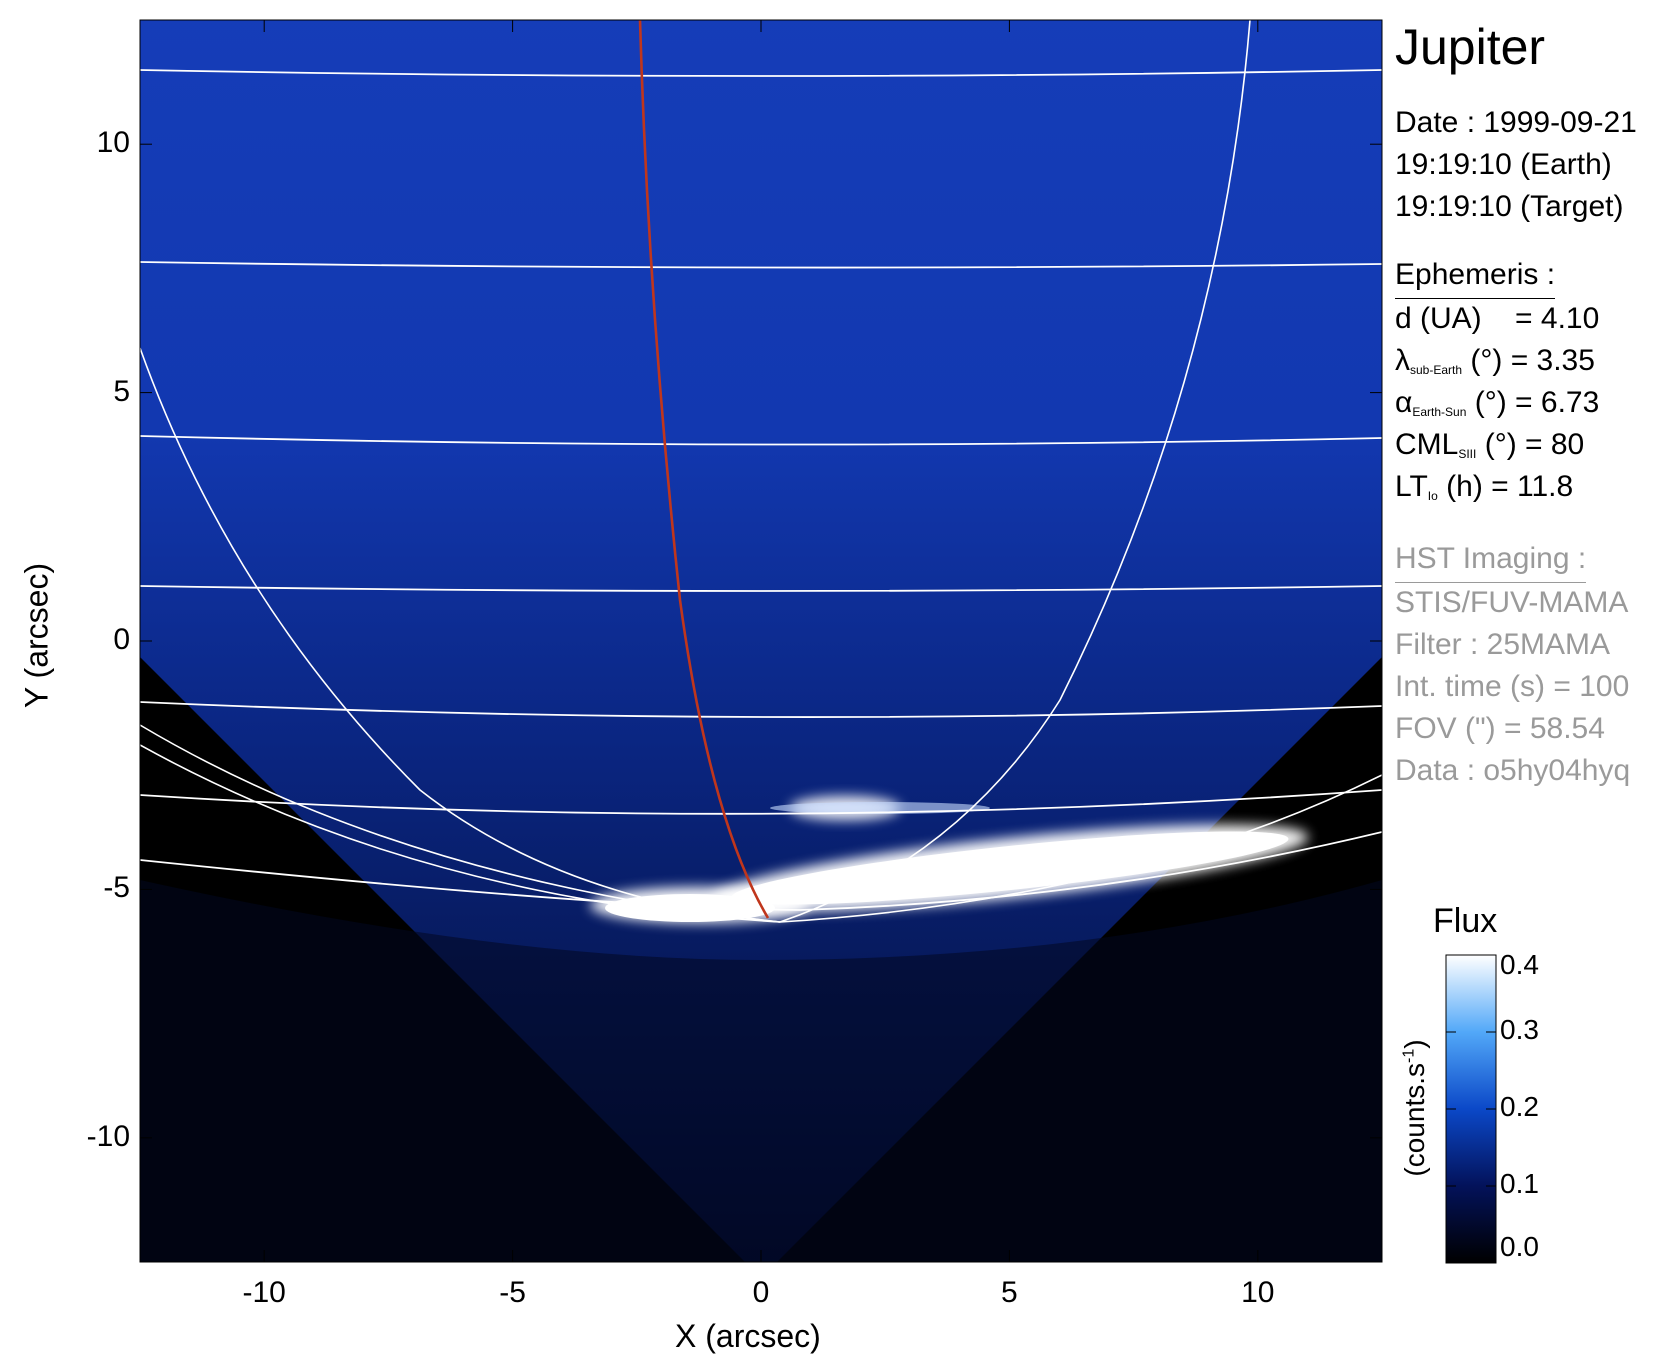 The width and height of the screenshot is (1671, 1367). I want to click on y-axis-label: Y (arcsec), so click(36, 635).